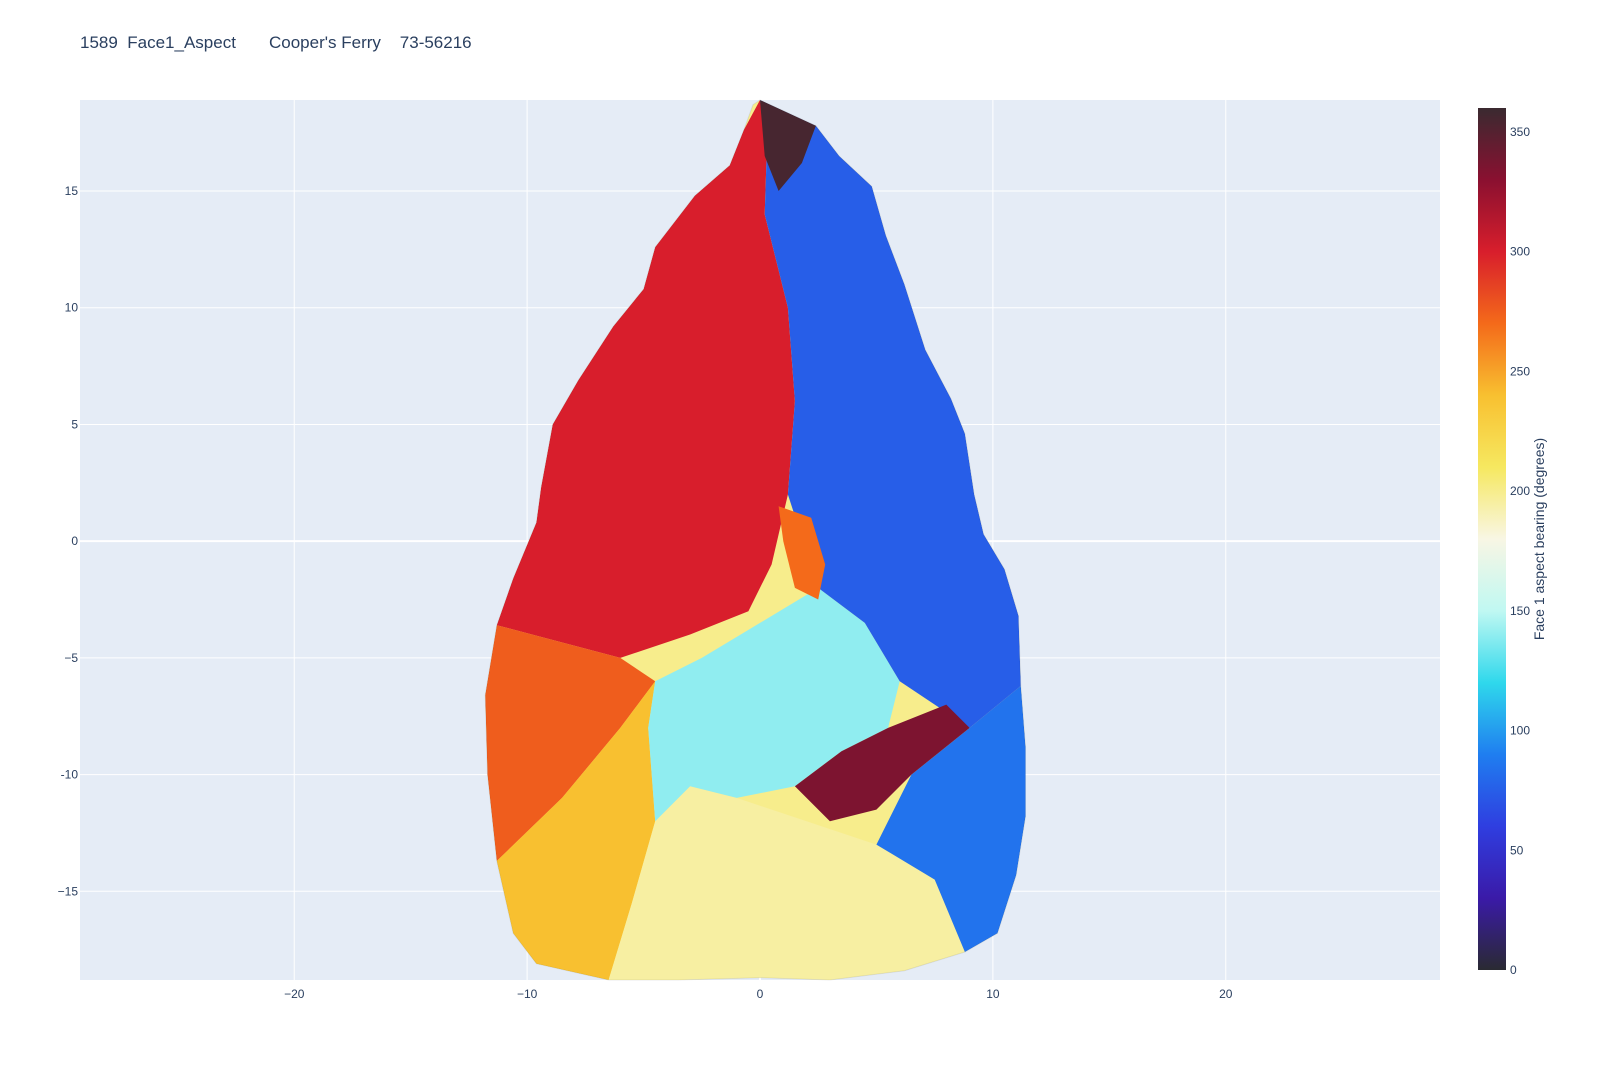 The width and height of the screenshot is (1600, 1080). What do you see at coordinates (294, 994) in the screenshot?
I see `x-tick-label: −20` at bounding box center [294, 994].